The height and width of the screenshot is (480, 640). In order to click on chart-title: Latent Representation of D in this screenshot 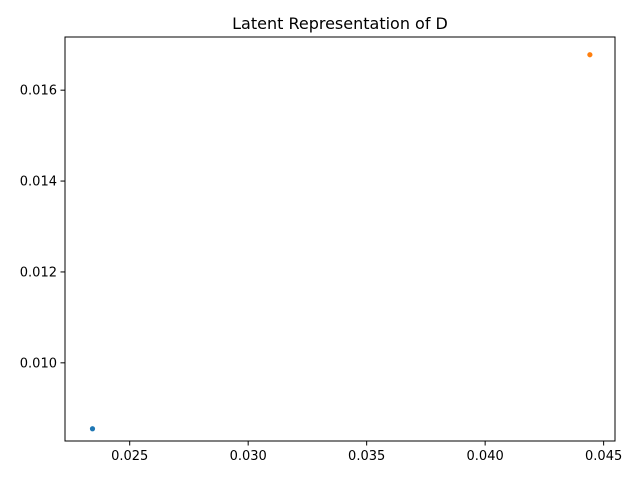, I will do `click(340, 23)`.